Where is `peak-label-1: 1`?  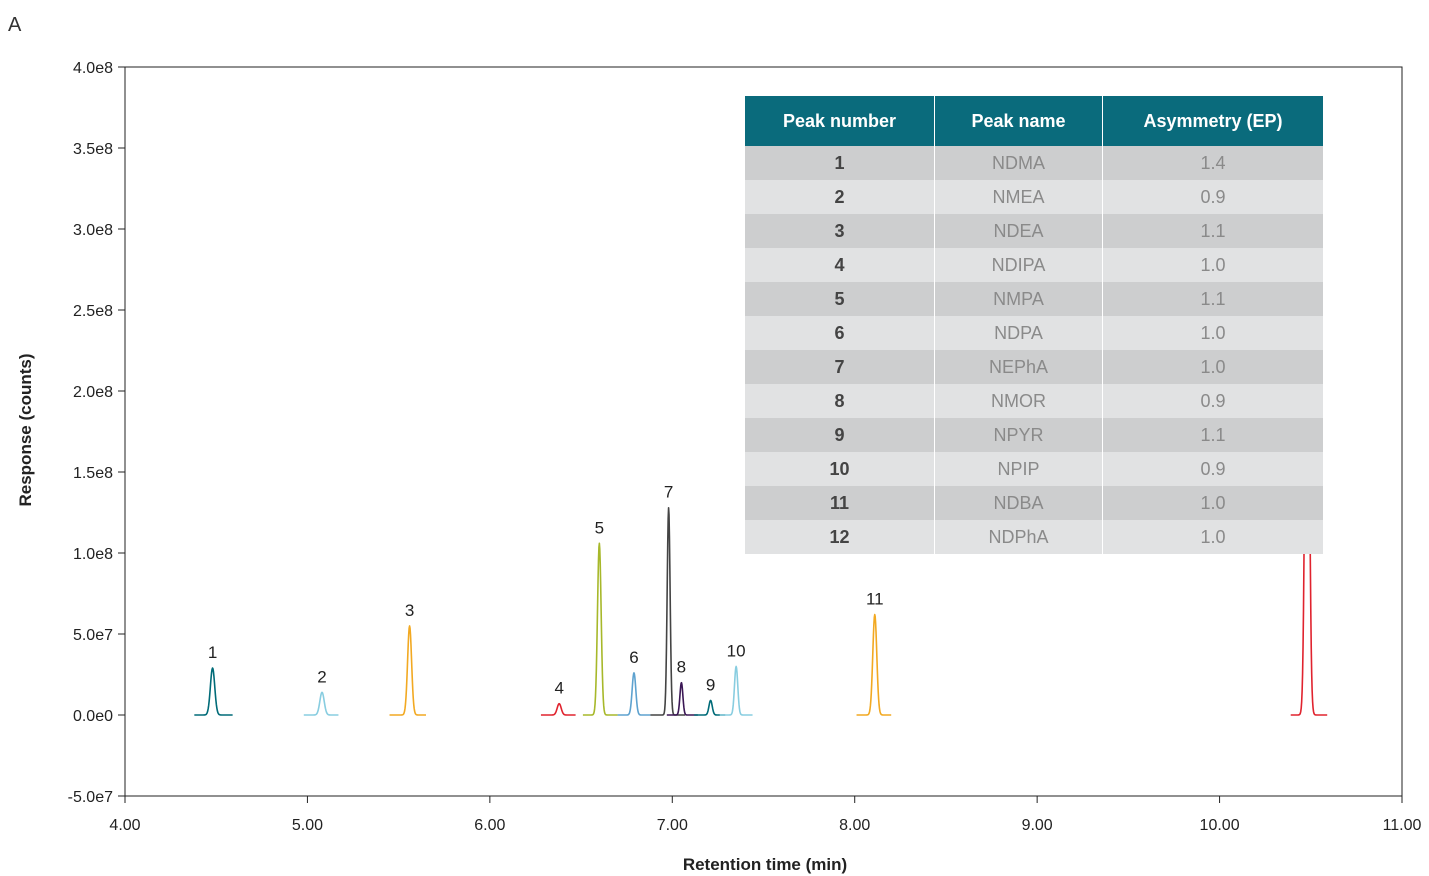 peak-label-1: 1 is located at coordinates (212, 652).